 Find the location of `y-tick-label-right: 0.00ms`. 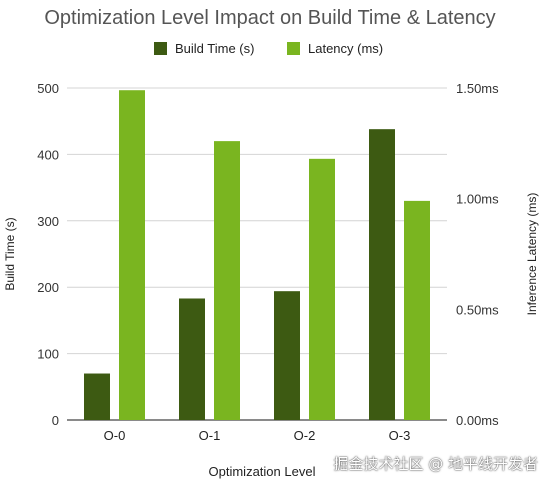

y-tick-label-right: 0.00ms is located at coordinates (477, 420).